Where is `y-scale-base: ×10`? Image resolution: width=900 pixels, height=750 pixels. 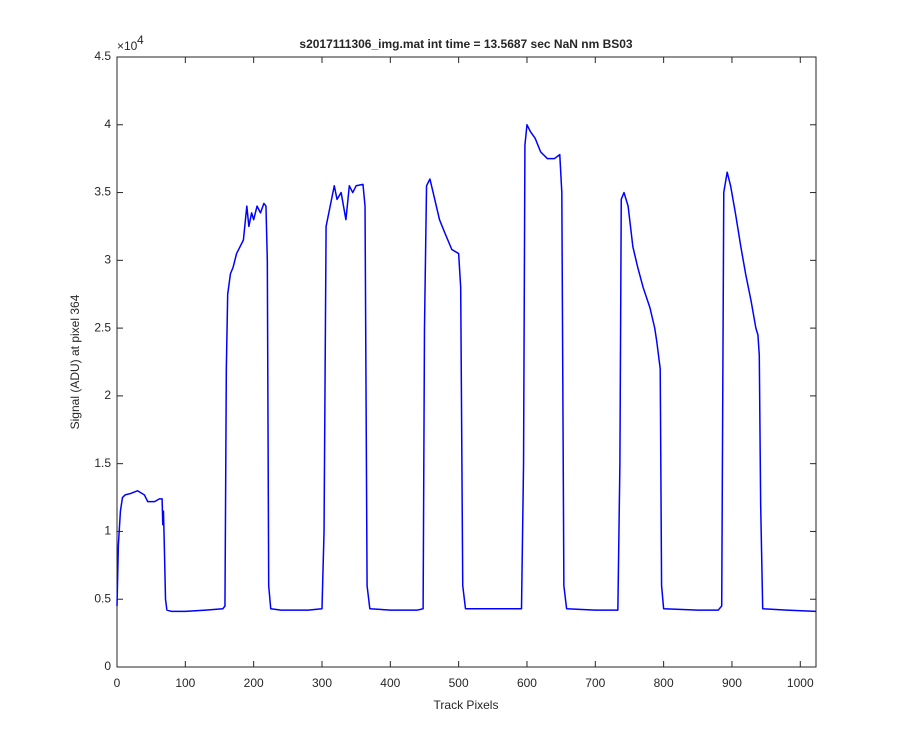
y-scale-base: ×10 is located at coordinates (127, 46).